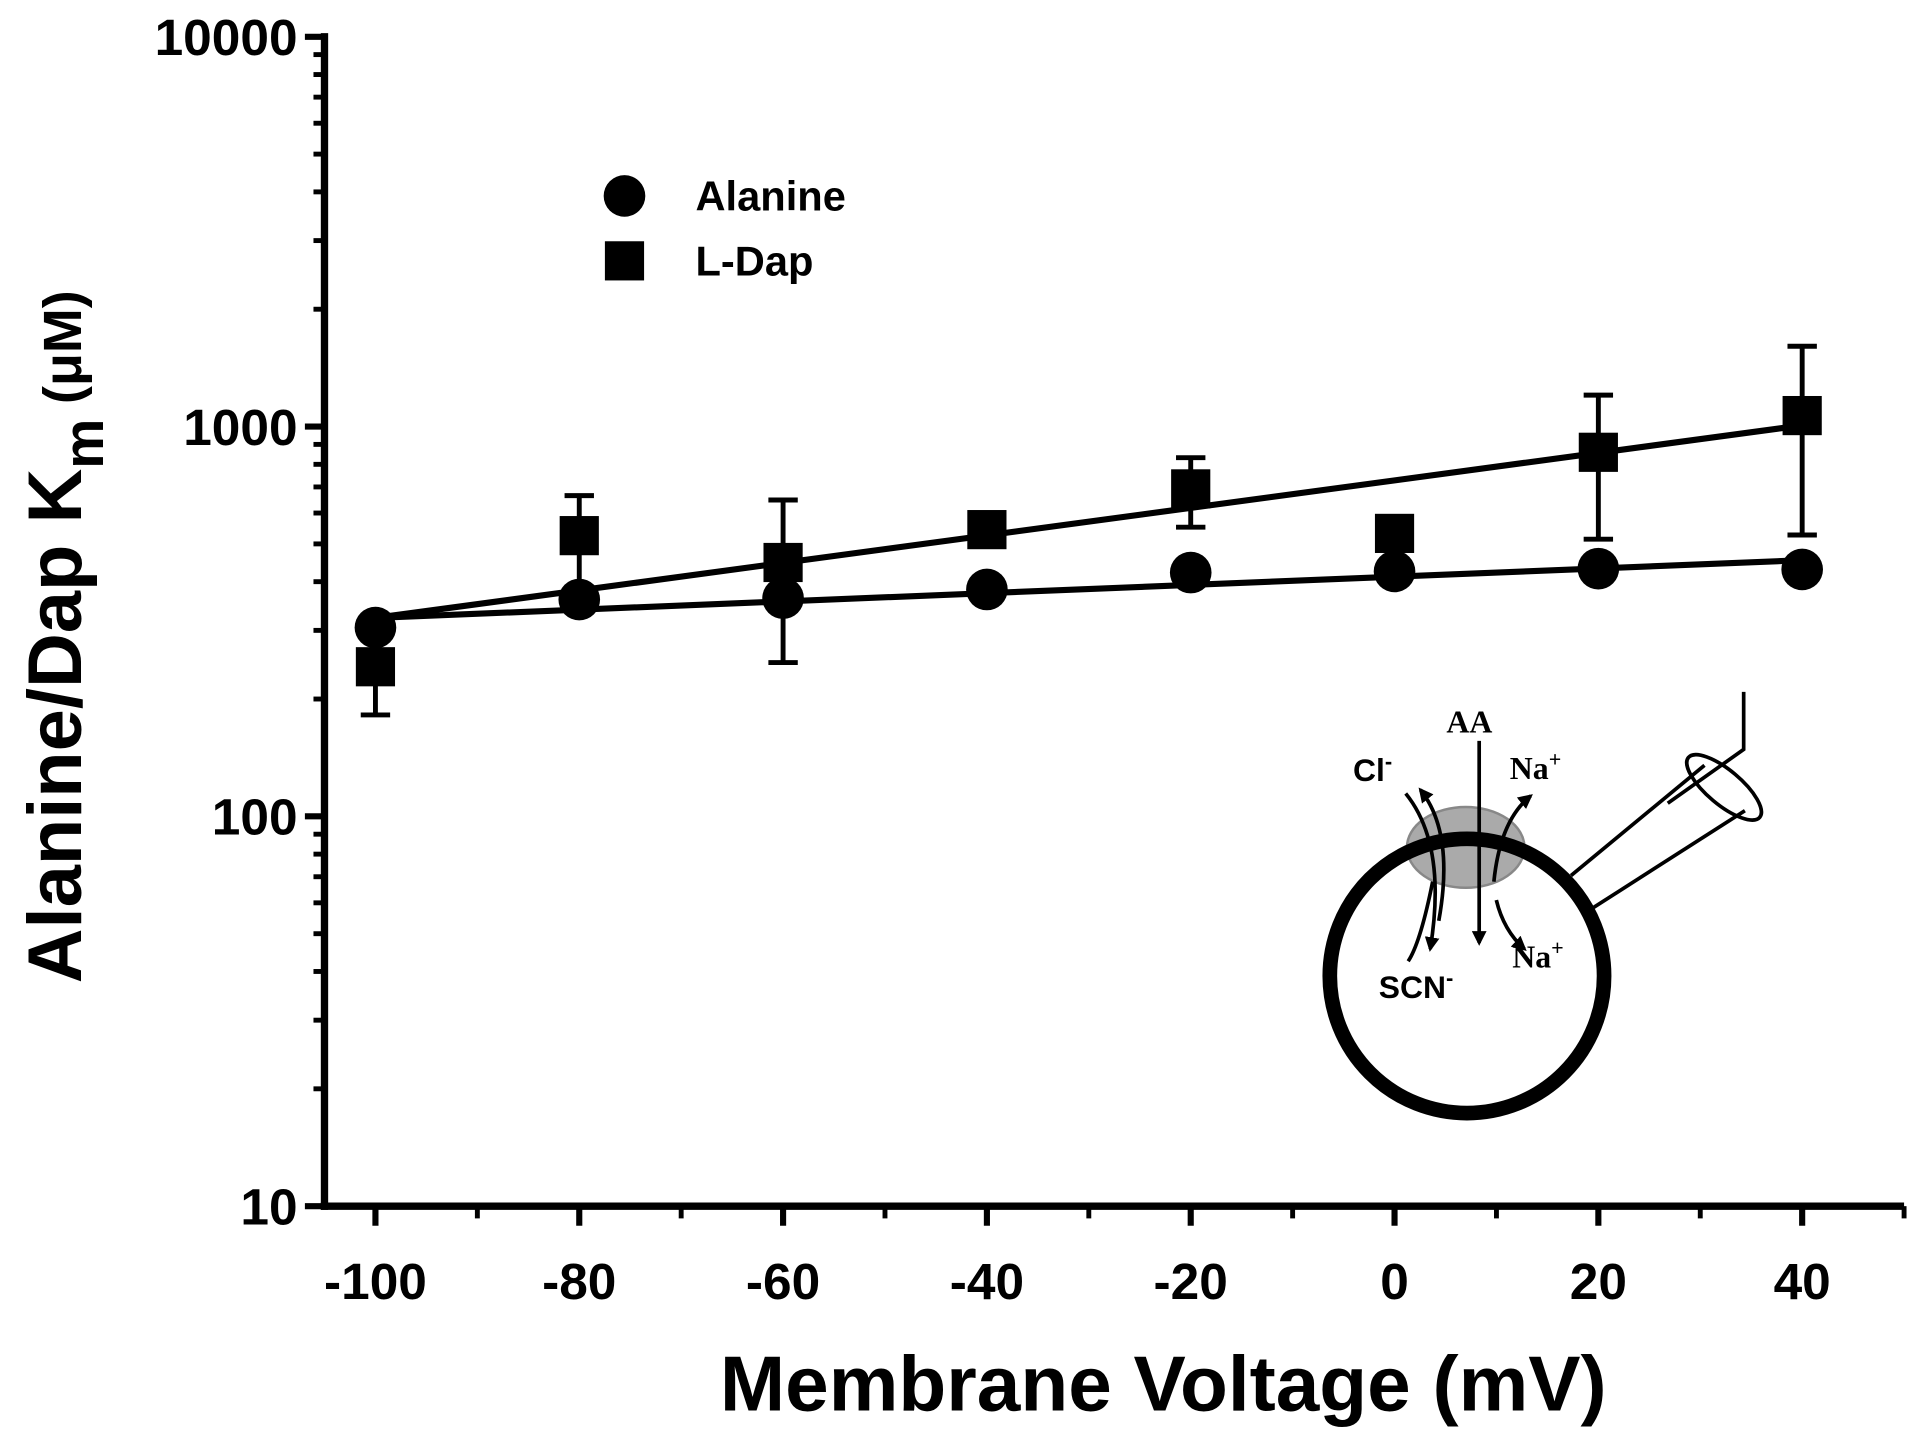 This screenshot has height=1449, width=1920. I want to click on na-out-sup: +, so click(1555, 759).